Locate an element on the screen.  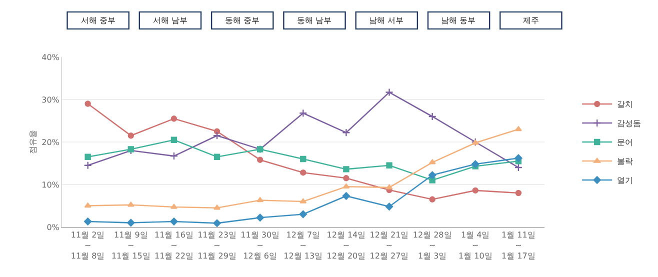
text: 남해 서부 is located at coordinates (386, 20).